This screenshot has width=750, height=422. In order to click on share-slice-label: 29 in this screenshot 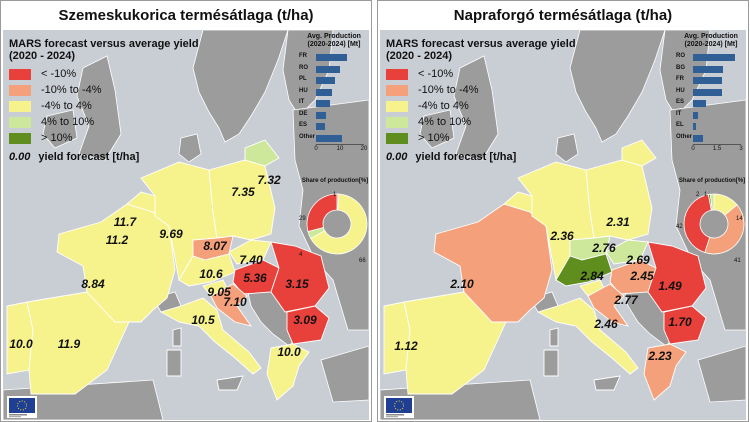, I will do `click(302, 219)`.